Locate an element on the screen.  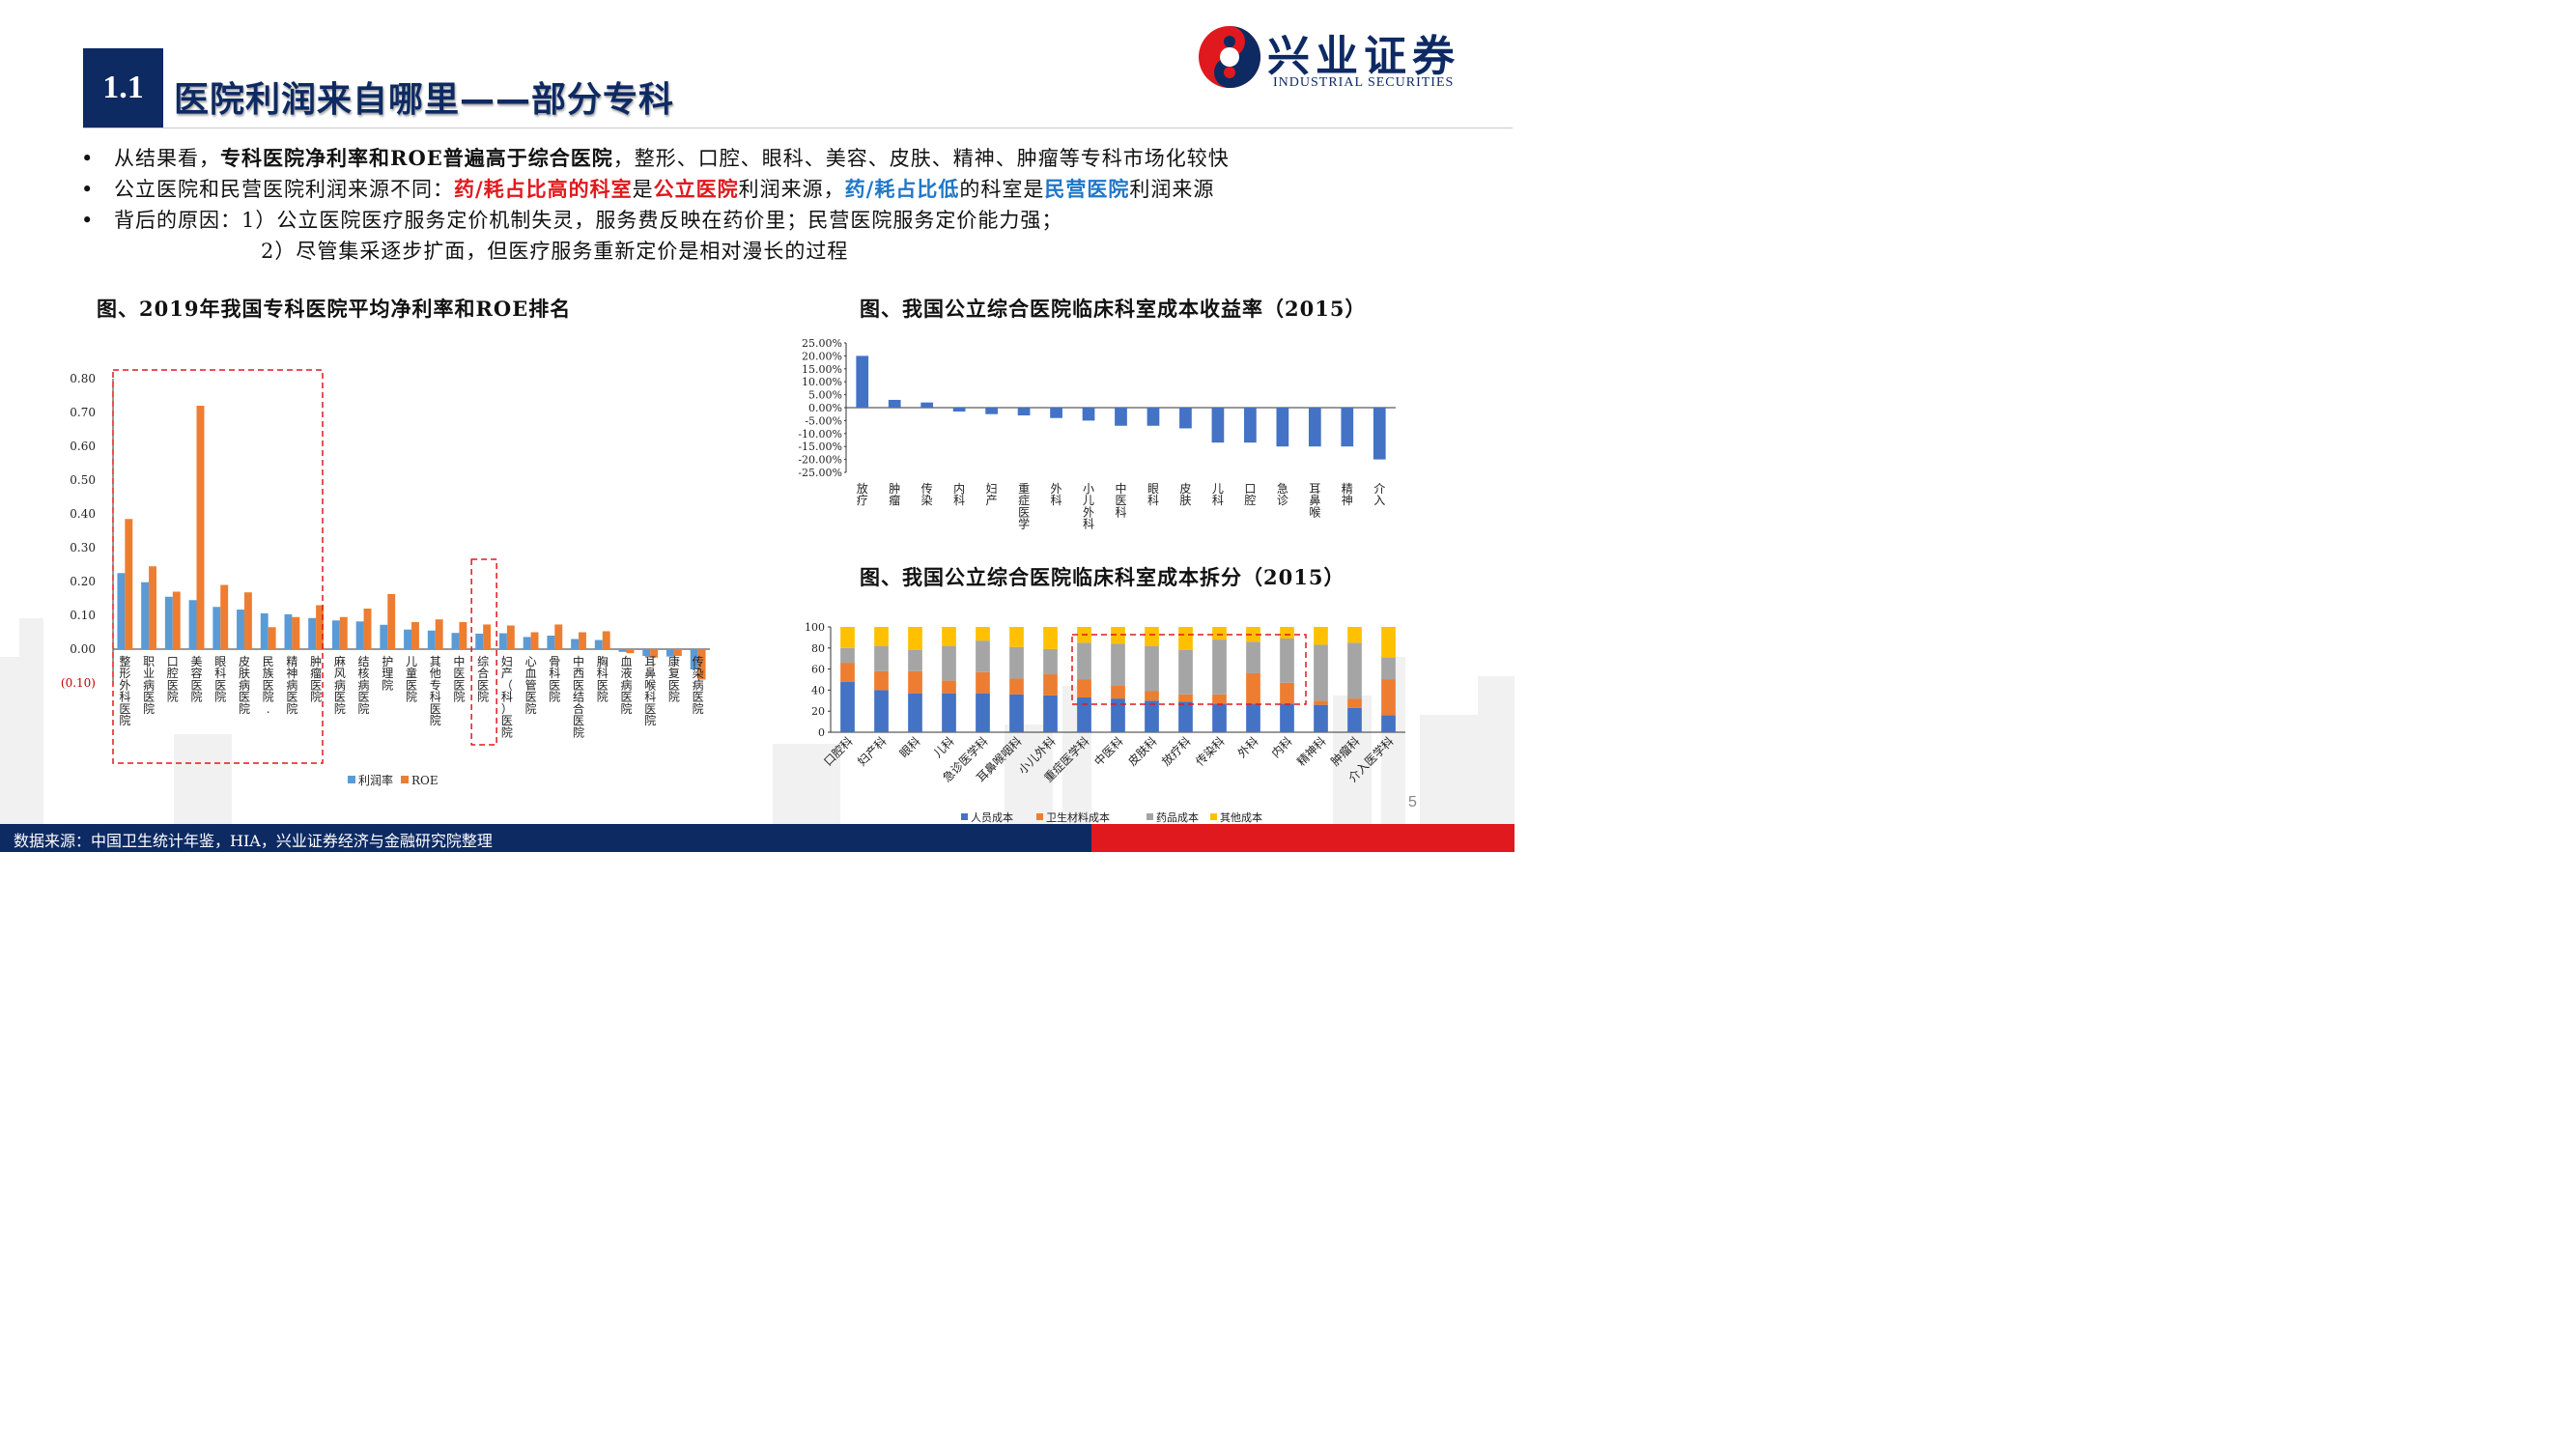
chart-1-legend-swatch is located at coordinates (405, 779).